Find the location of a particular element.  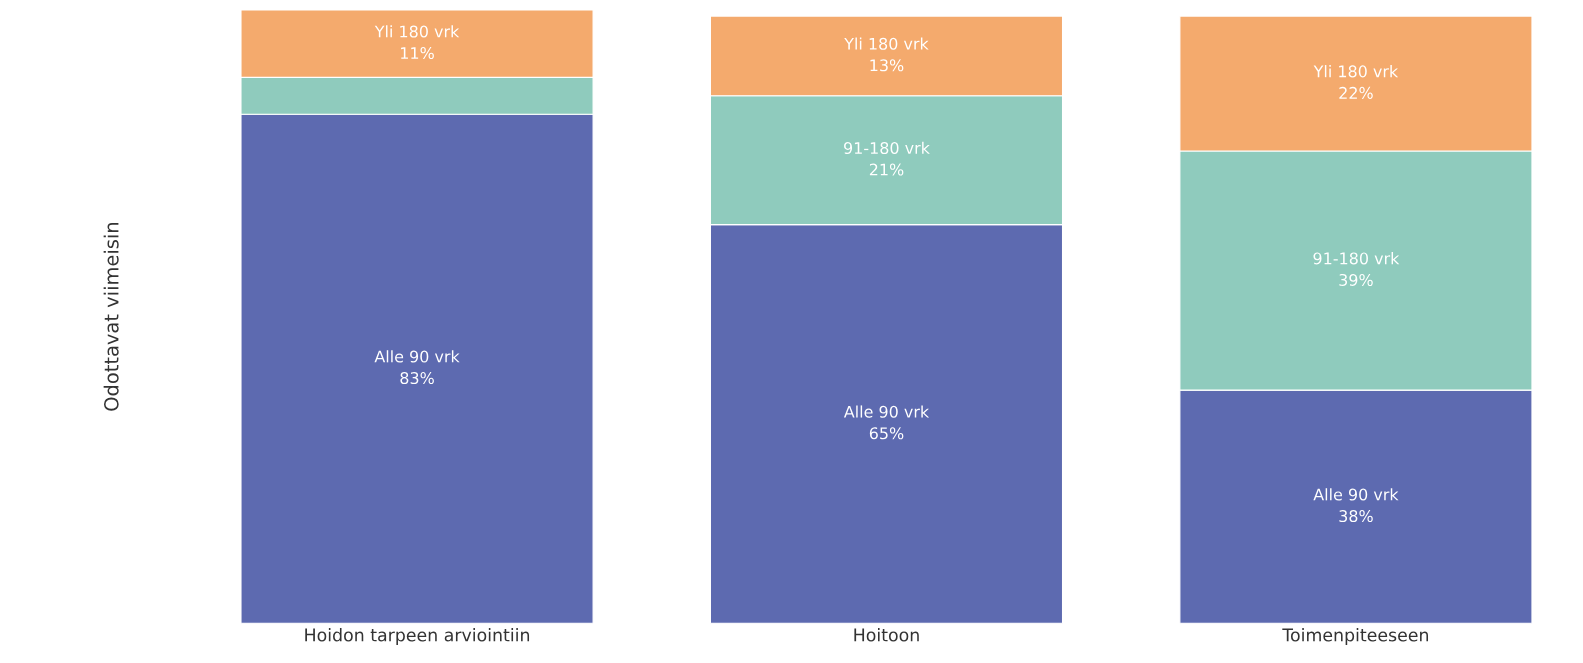

x-tick-label: Hoitoon is located at coordinates (886, 635).